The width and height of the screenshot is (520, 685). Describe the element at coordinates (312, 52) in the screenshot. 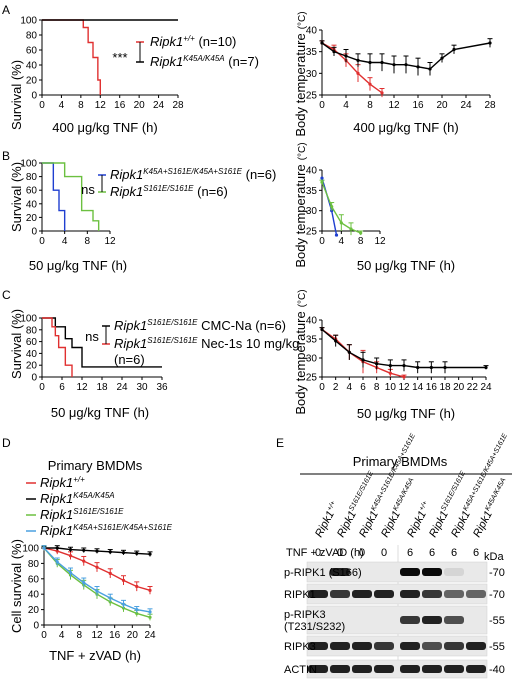

I see `chart-a-temperature-ytick-label: 35` at that location.